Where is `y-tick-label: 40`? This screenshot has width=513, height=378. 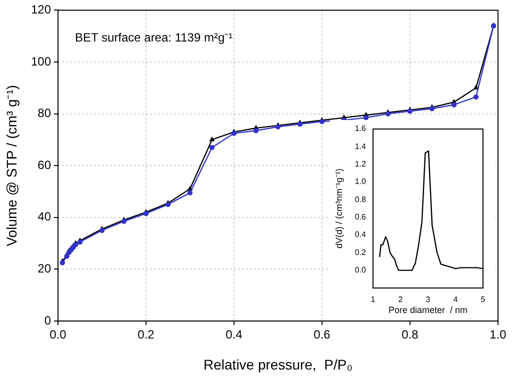
y-tick-label: 40 is located at coordinates (45, 217).